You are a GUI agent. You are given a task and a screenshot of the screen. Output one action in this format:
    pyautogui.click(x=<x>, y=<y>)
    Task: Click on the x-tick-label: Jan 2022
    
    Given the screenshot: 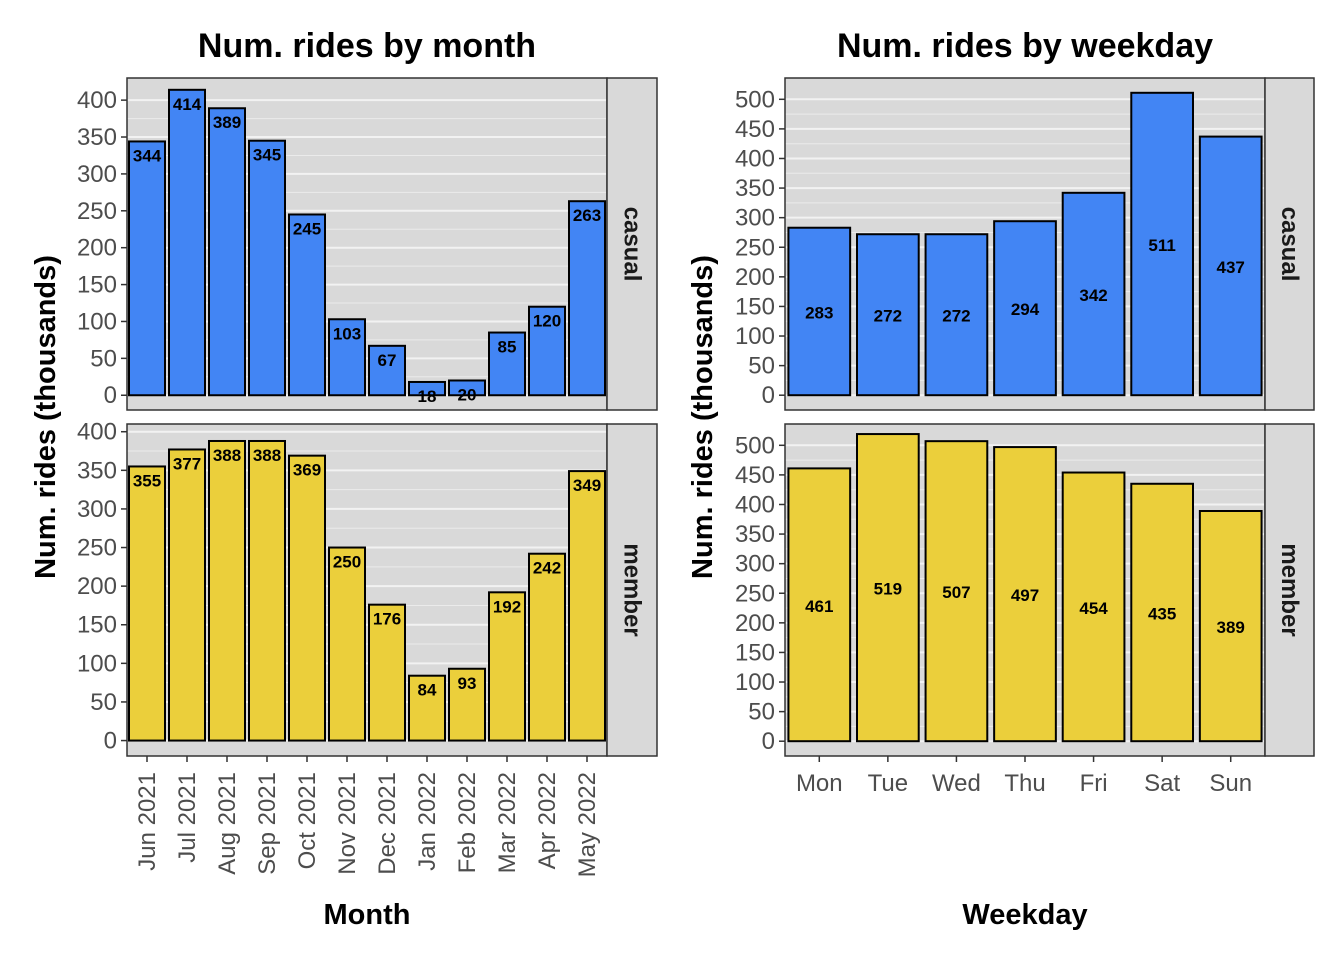 What is the action you would take?
    pyautogui.click(x=427, y=821)
    